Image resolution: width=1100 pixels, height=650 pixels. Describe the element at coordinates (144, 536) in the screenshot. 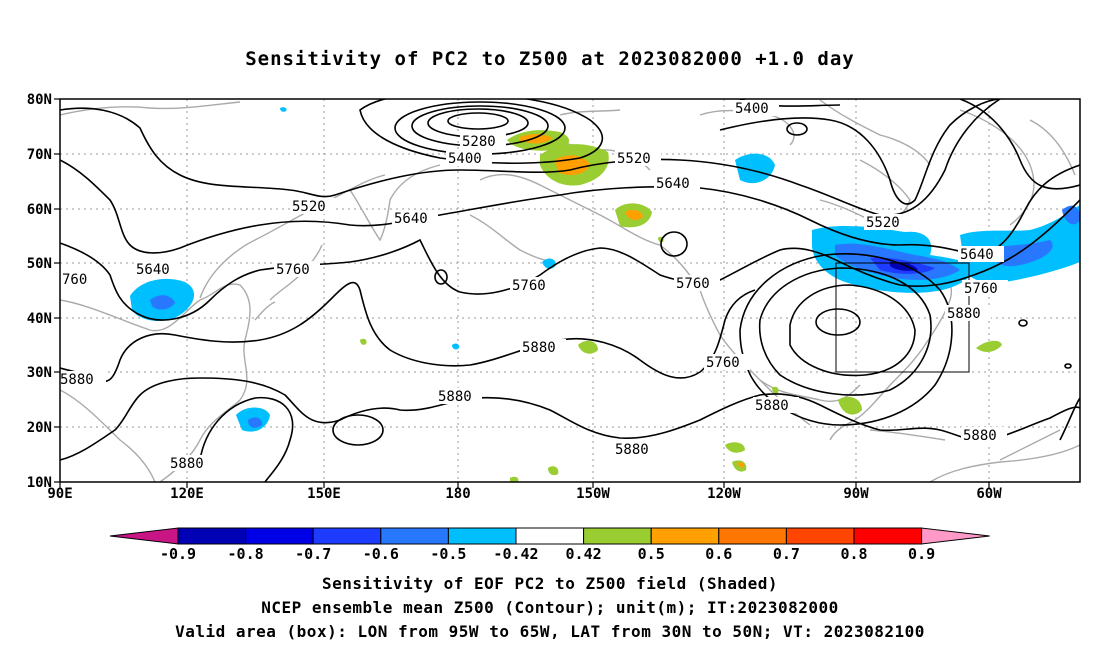

I see `colorbar-low-arrow` at that location.